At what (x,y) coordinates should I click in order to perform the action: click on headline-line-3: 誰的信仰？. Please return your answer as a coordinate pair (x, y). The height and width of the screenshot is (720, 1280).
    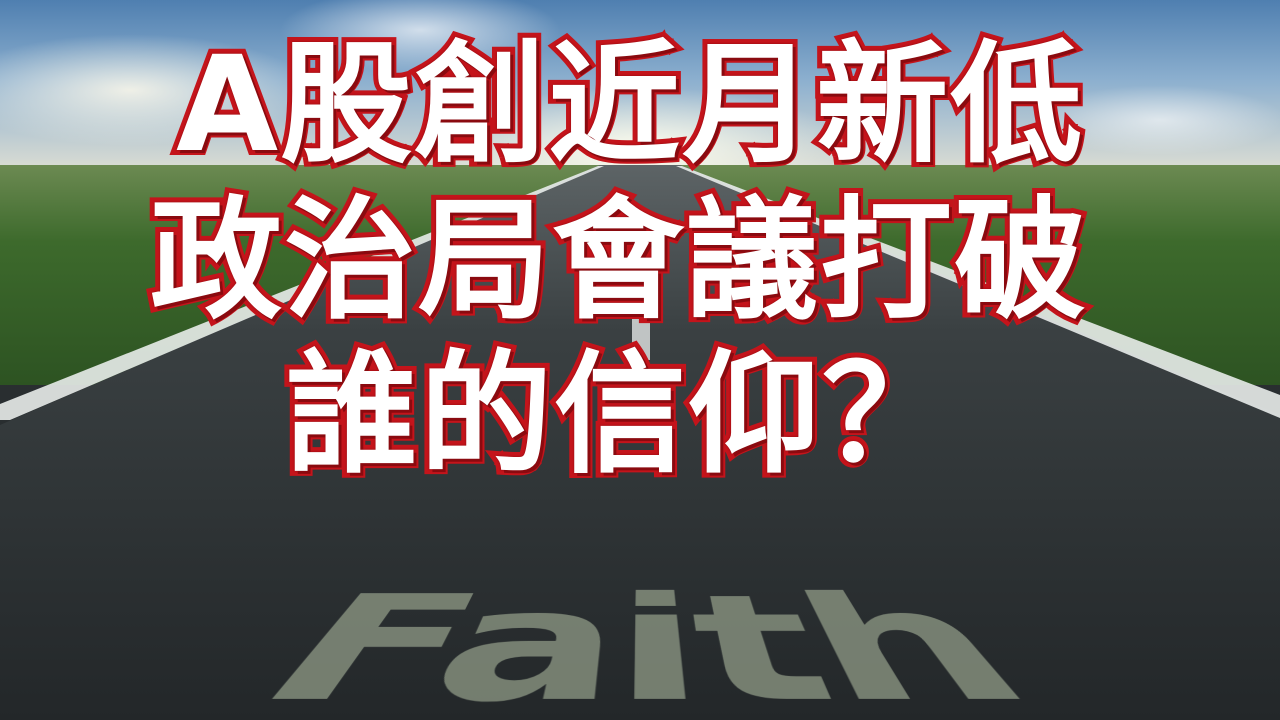
    Looking at the image, I should click on (620, 415).